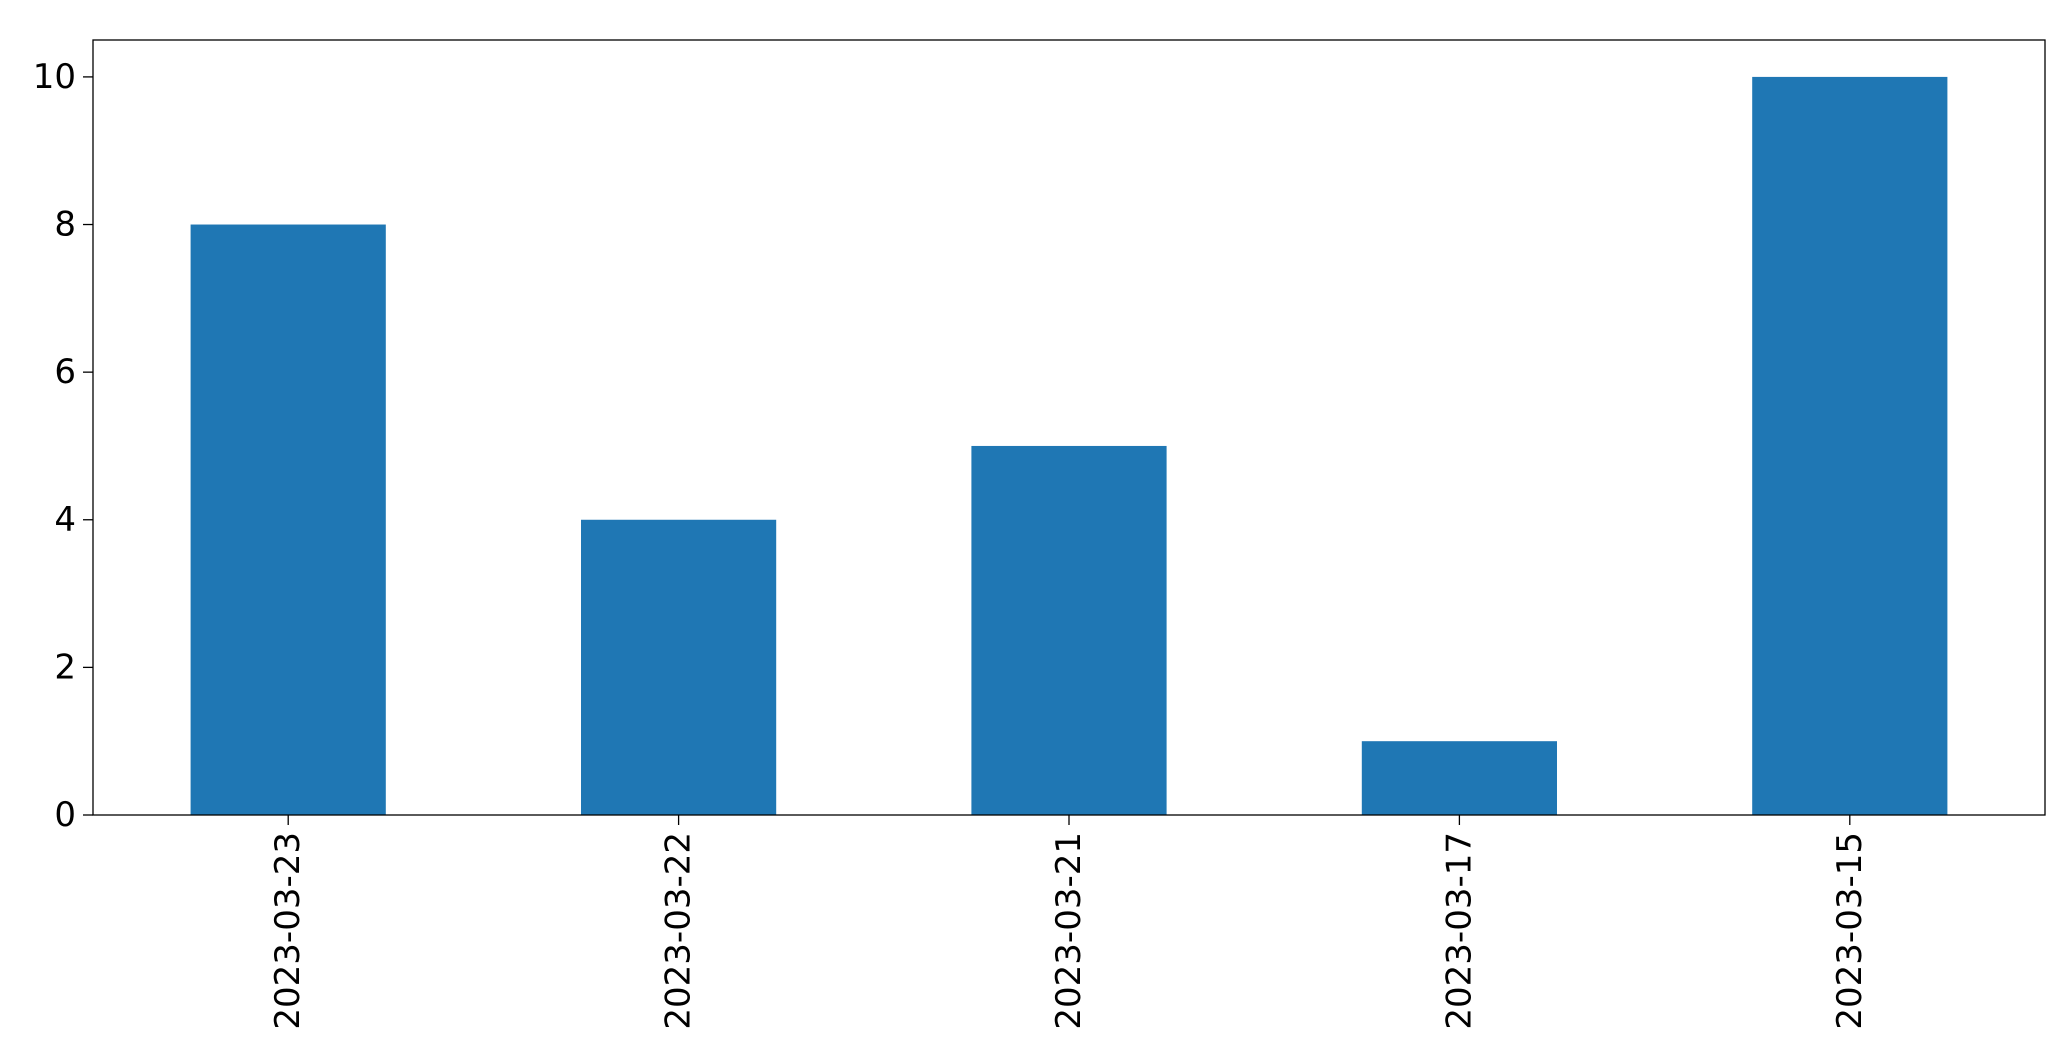 The width and height of the screenshot is (2071, 1061). Describe the element at coordinates (1850, 931) in the screenshot. I see `x-tick-label: 2023-03-15` at that location.